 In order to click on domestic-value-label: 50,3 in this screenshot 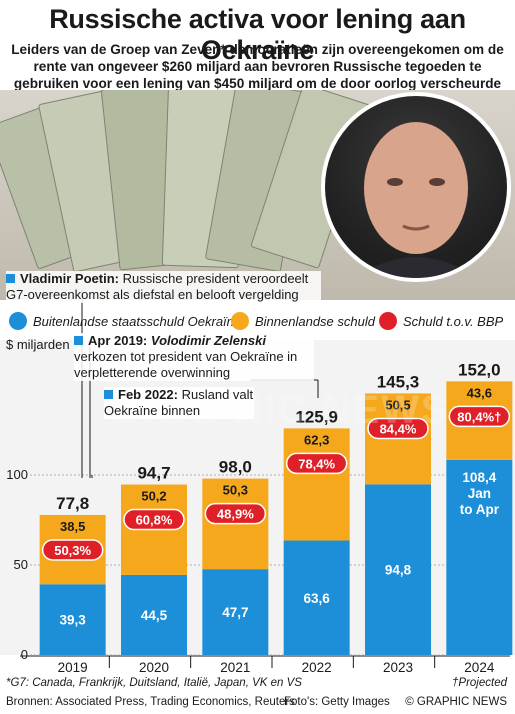, I will do `click(235, 490)`.